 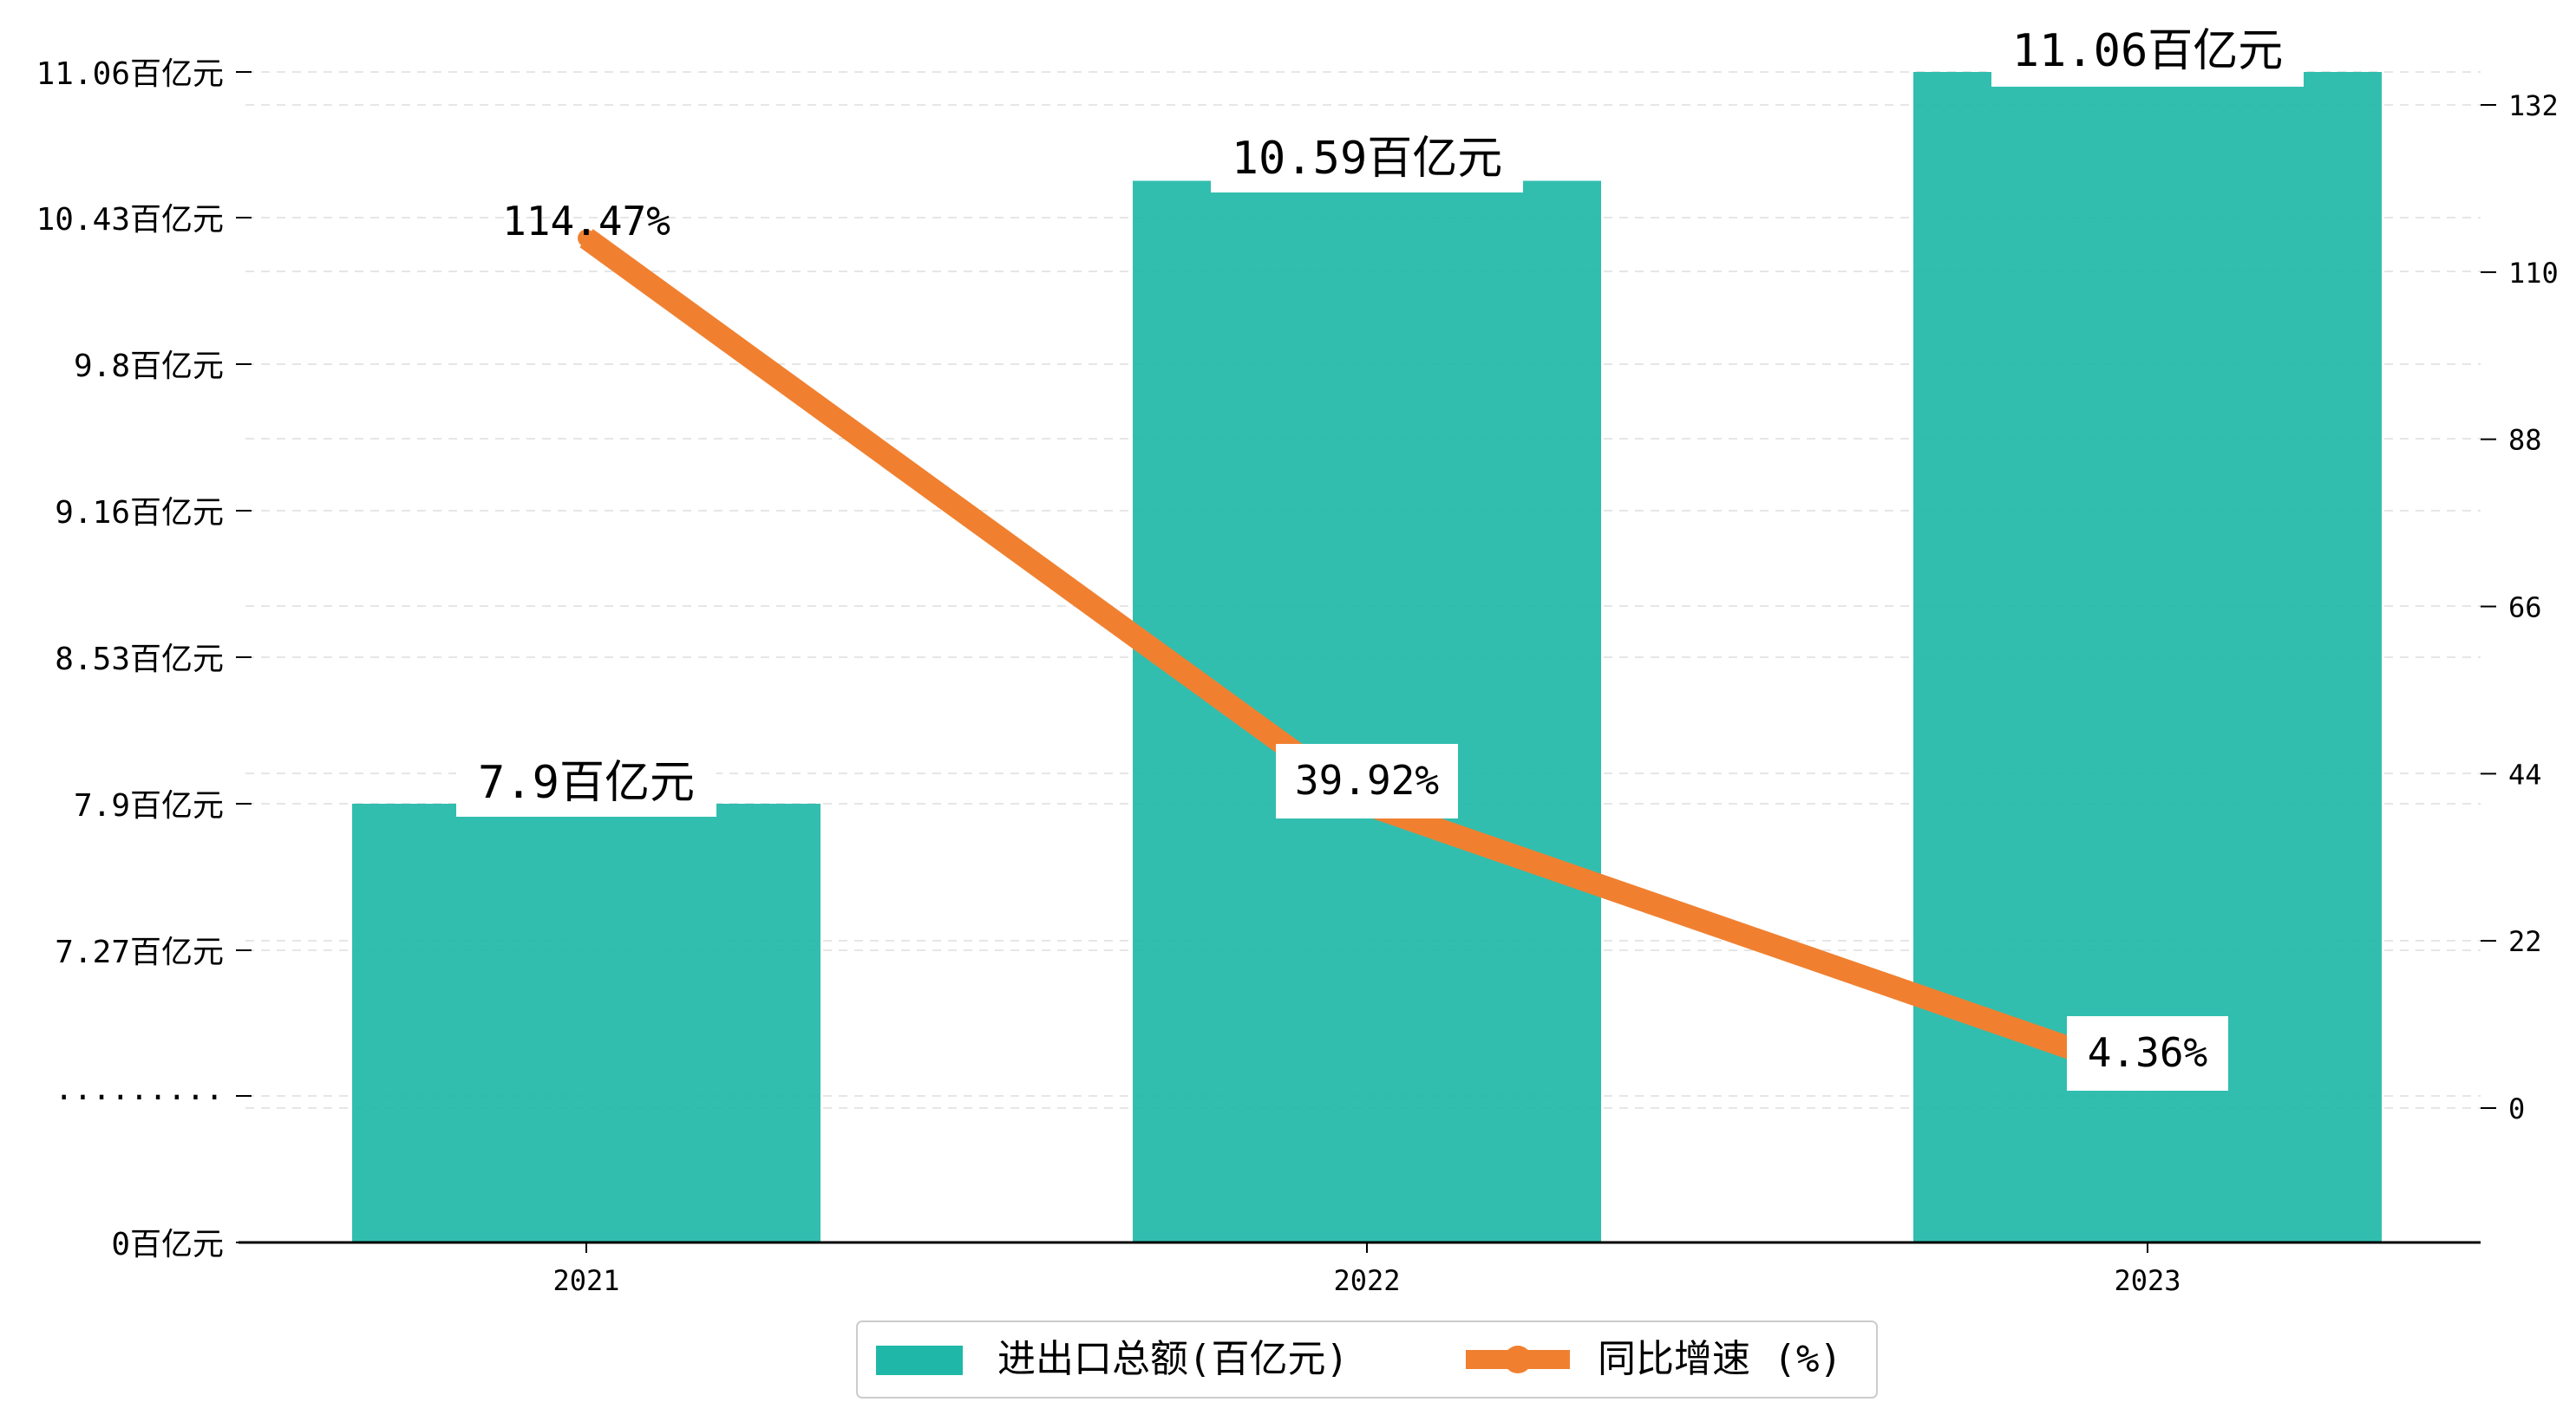 What do you see at coordinates (2533, 273) in the screenshot?
I see `right-tick-label: 110` at bounding box center [2533, 273].